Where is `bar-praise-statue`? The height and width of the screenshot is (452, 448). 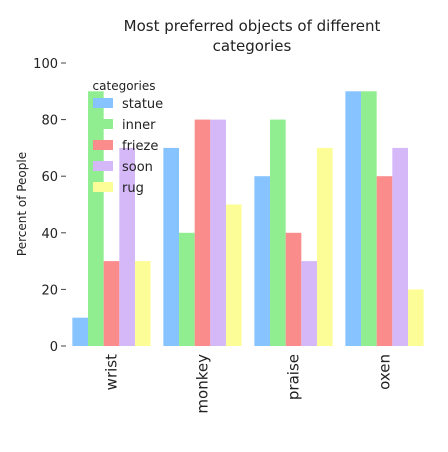
bar-praise-statue is located at coordinates (262, 261).